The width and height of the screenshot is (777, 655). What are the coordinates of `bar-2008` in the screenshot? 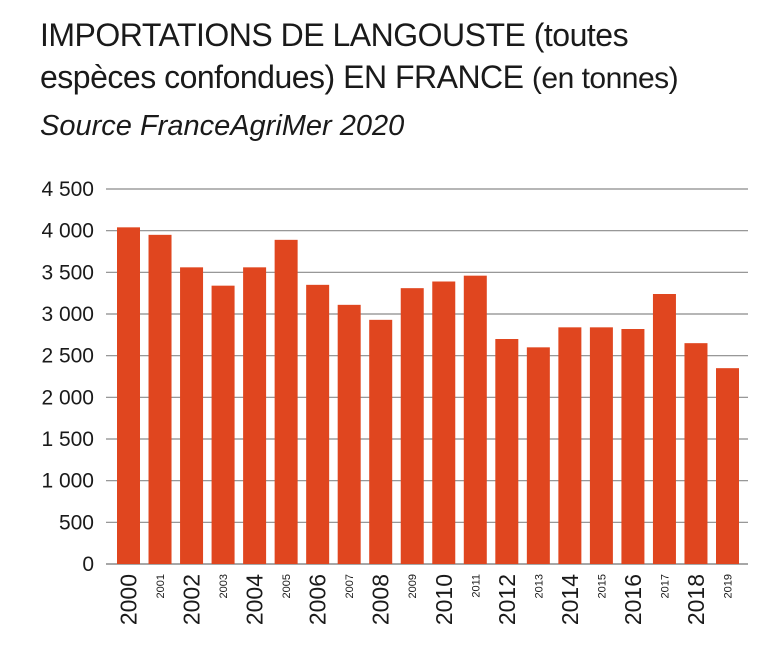 It's located at (381, 441).